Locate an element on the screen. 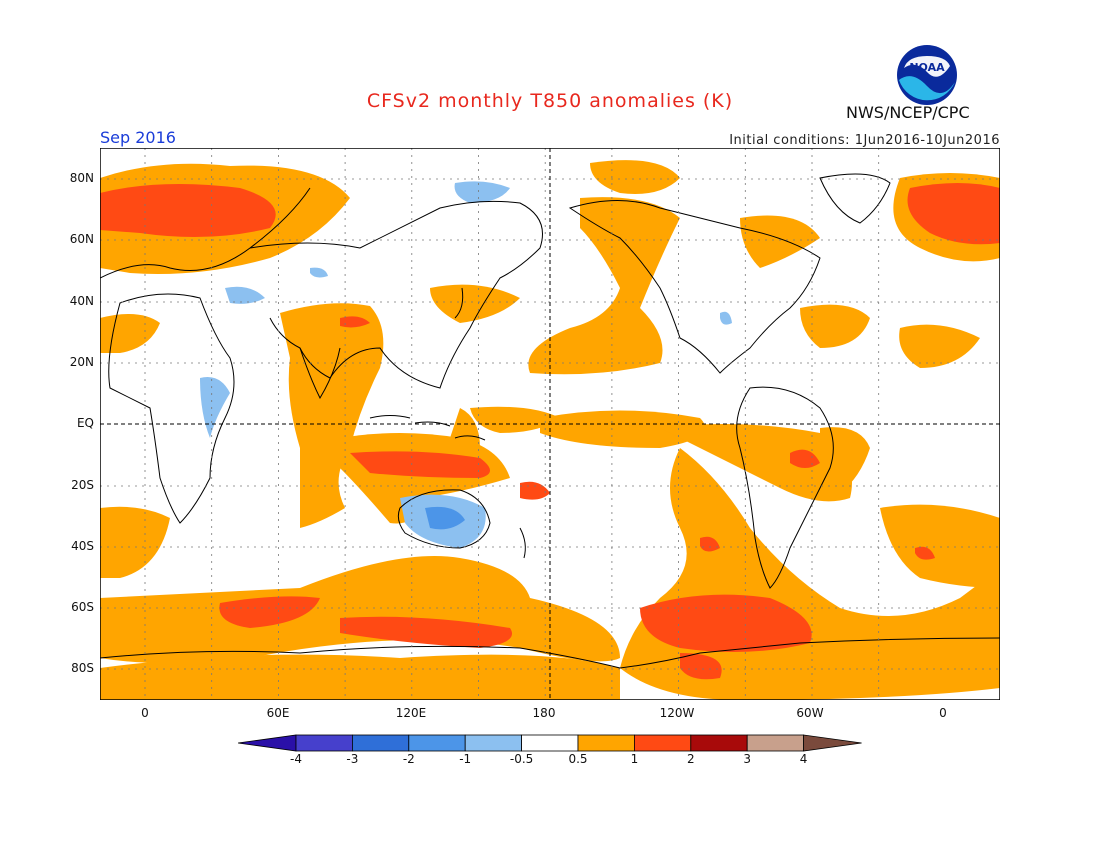  colorbar-label: -3 is located at coordinates (352, 759).